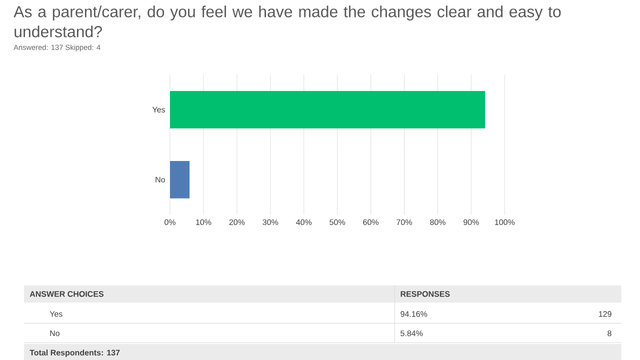  I want to click on x-tick-label: 70%, so click(404, 222).